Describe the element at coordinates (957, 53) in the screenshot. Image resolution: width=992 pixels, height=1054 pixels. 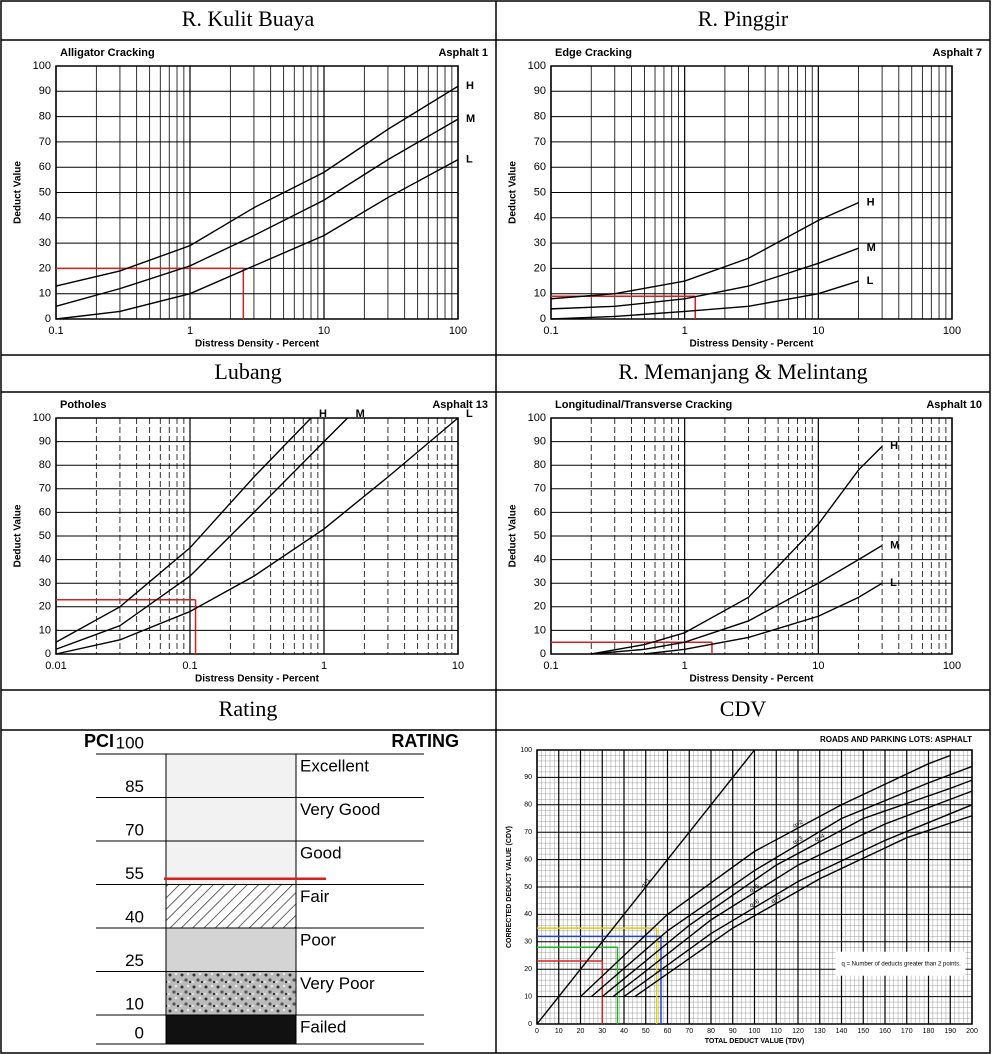
I see `chart-subtitle: Asphalt 7` at that location.